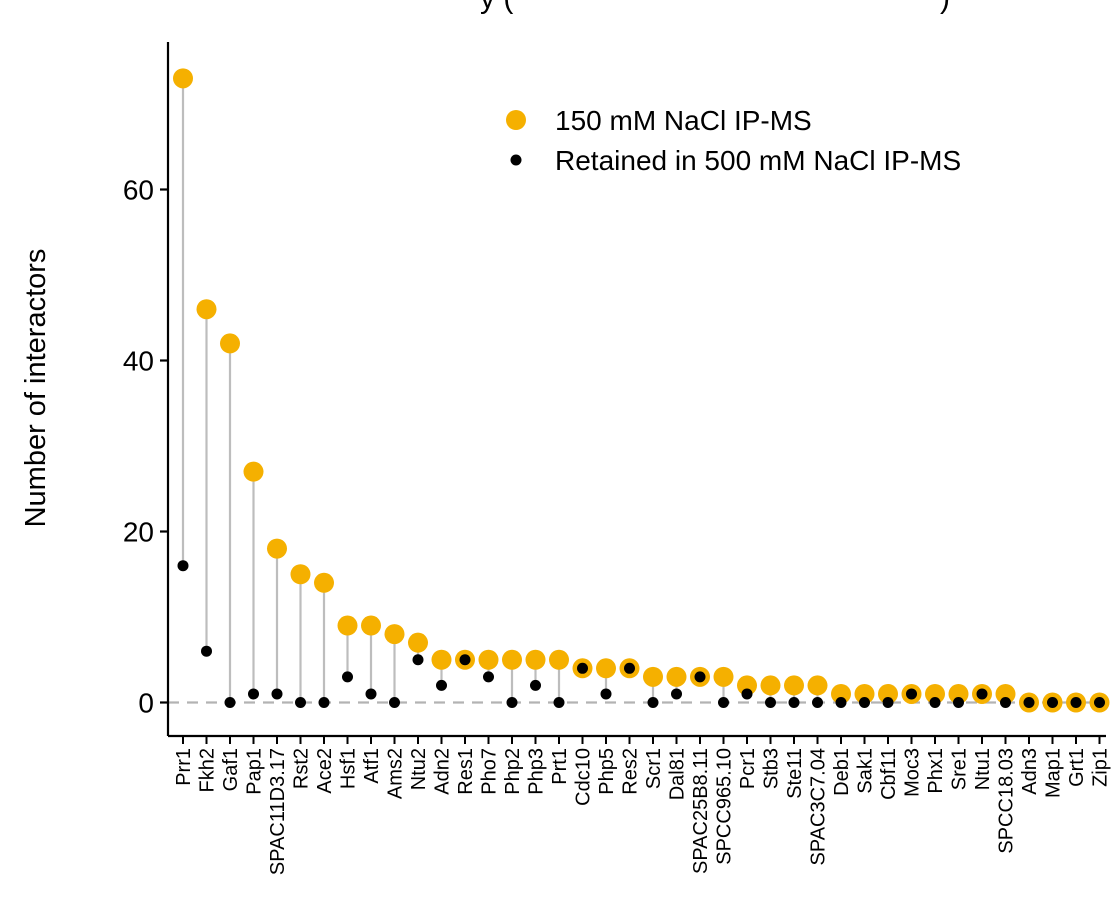  I want to click on point-500mM-Pap1, so click(253, 694).